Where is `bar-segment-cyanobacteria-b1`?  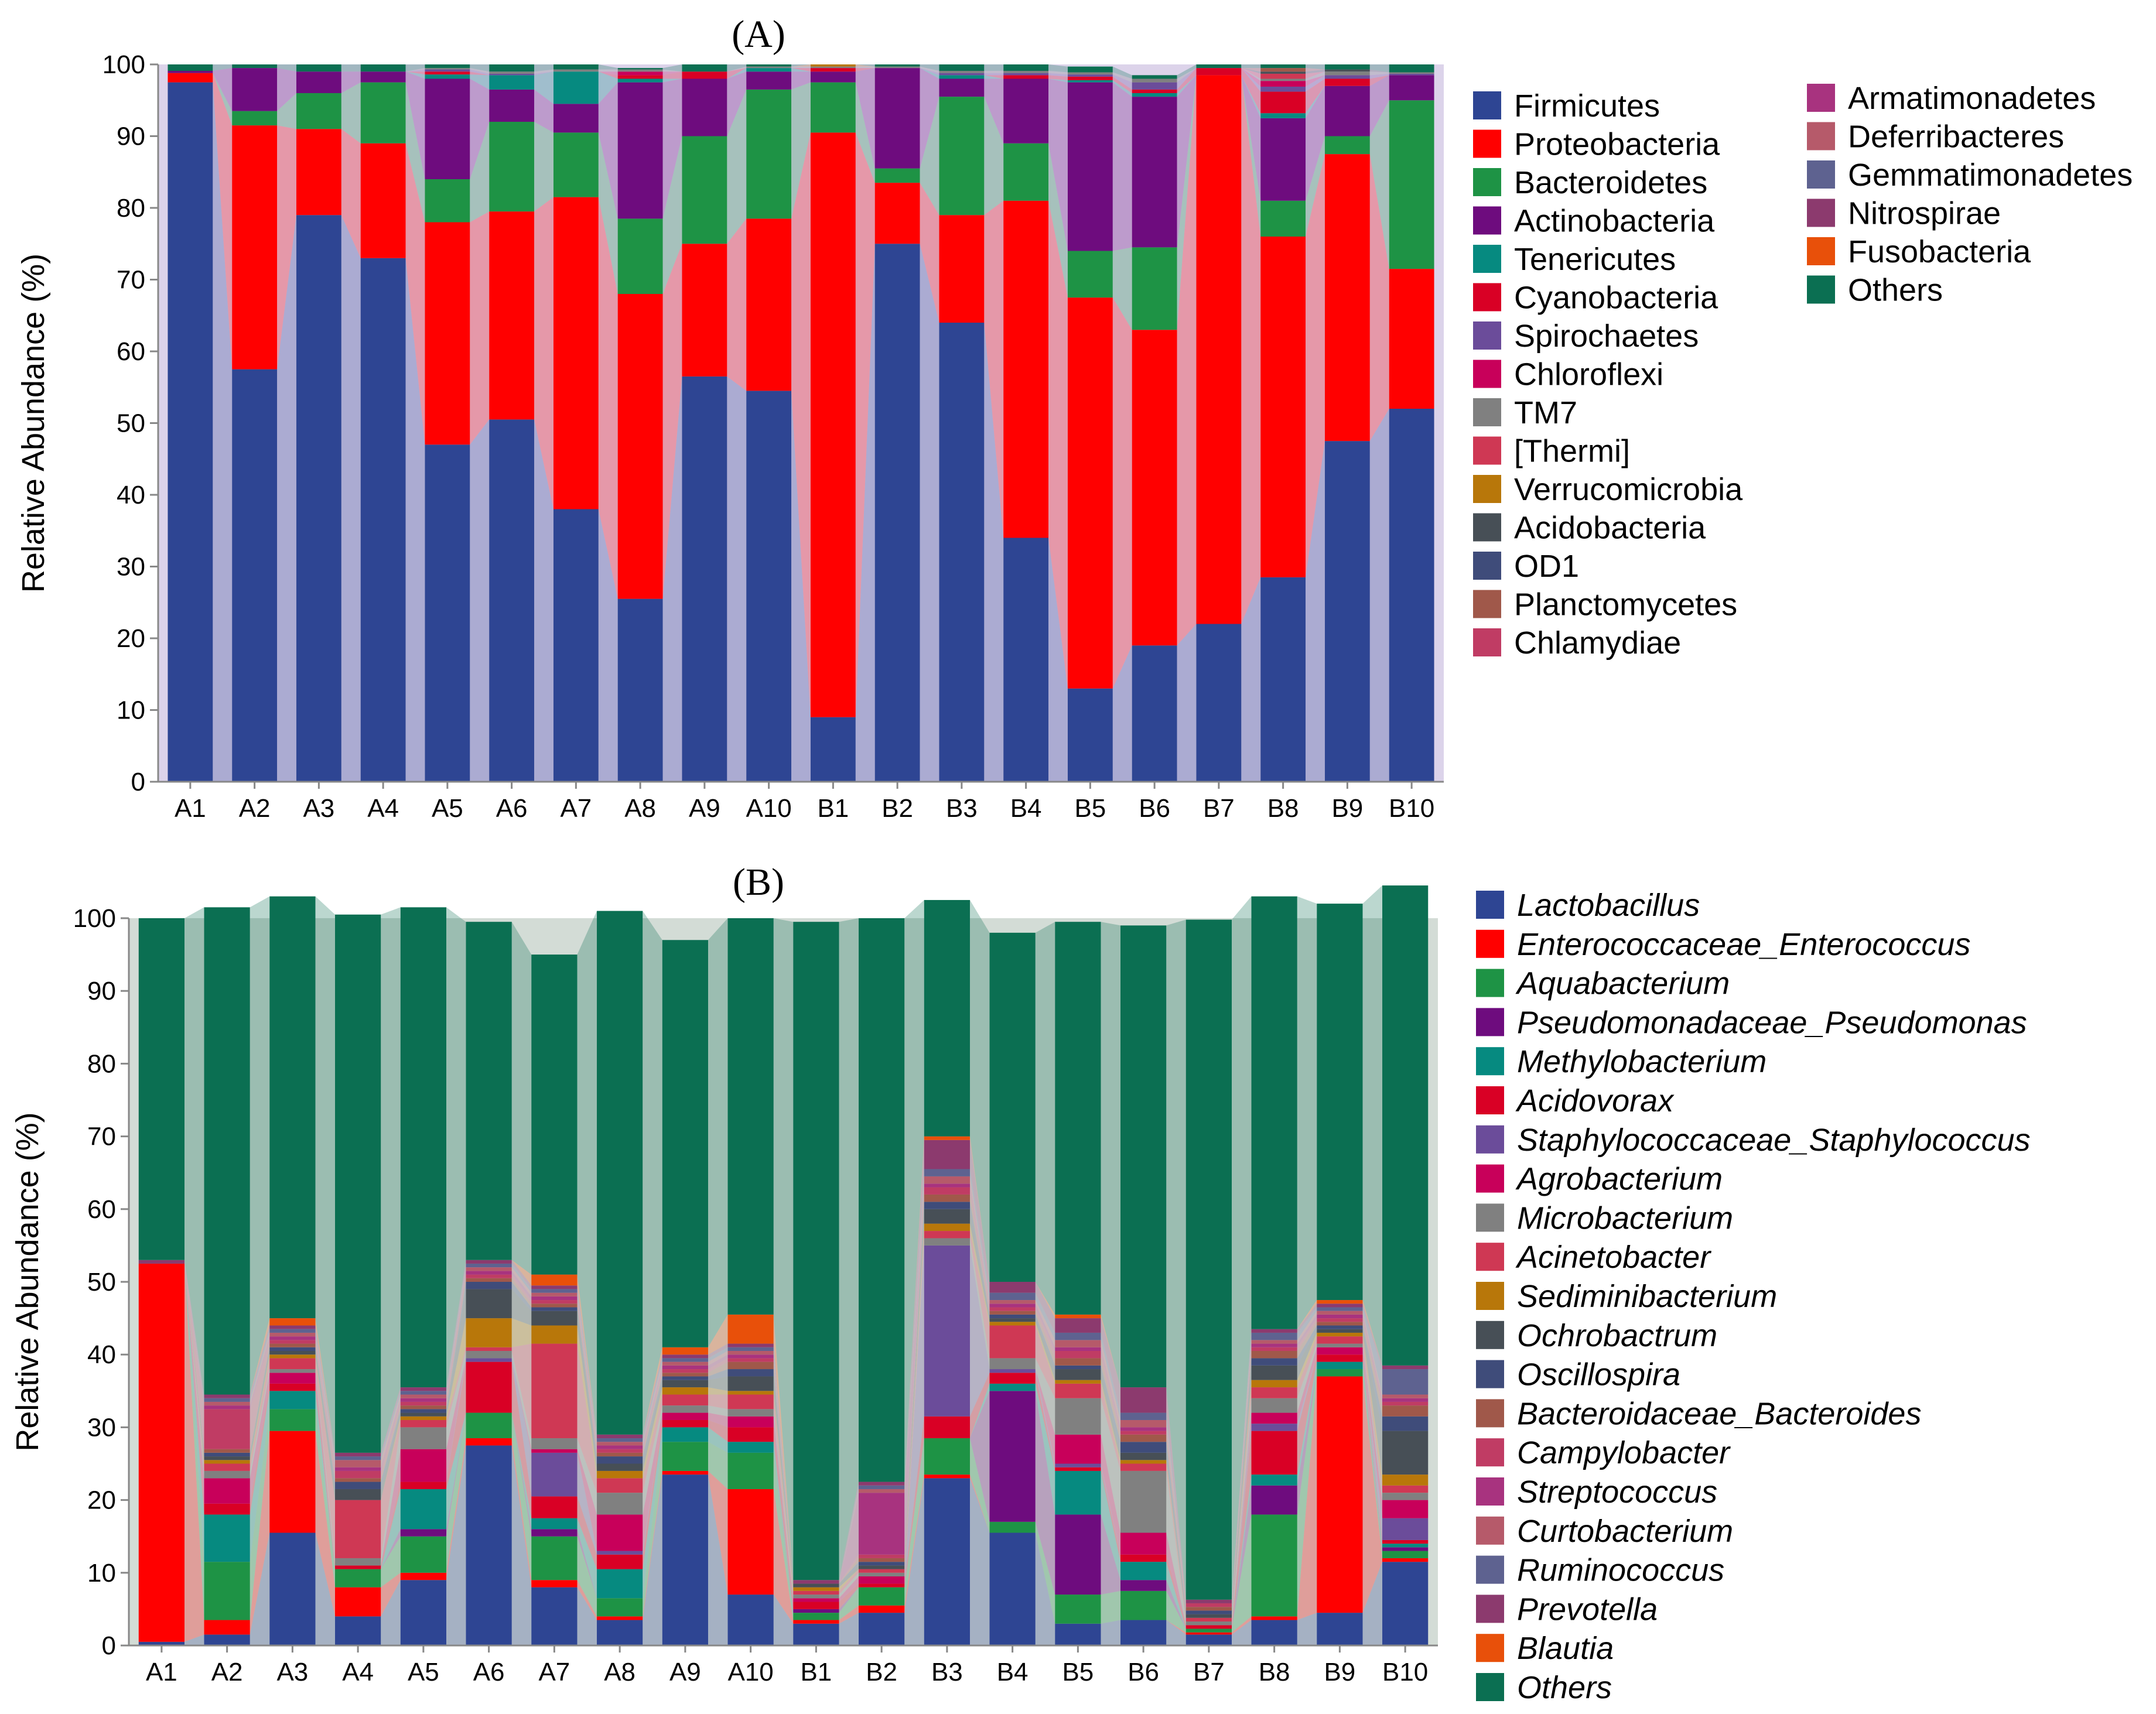 bar-segment-cyanobacteria-b1 is located at coordinates (833, 70).